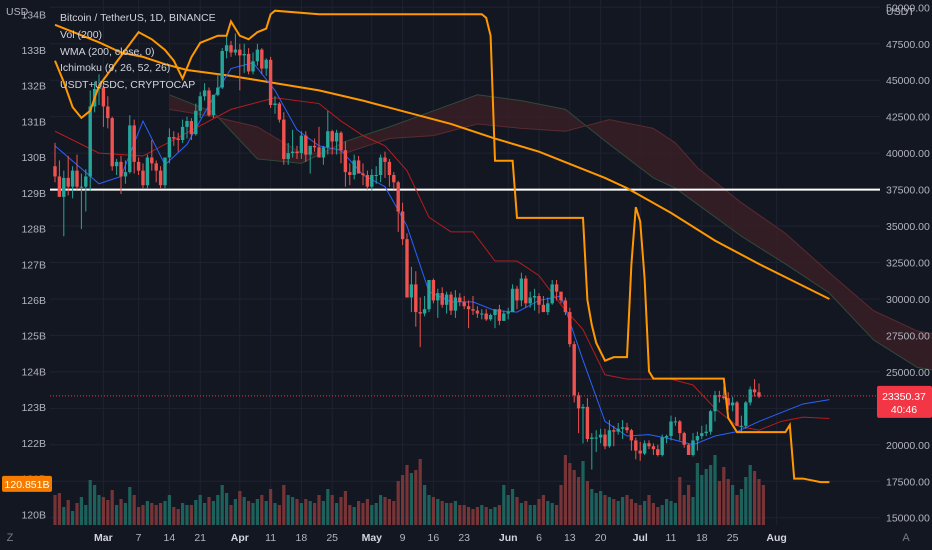 The height and width of the screenshot is (550, 932). What do you see at coordinates (139, 538) in the screenshot?
I see `x-tick-1: 7` at bounding box center [139, 538].